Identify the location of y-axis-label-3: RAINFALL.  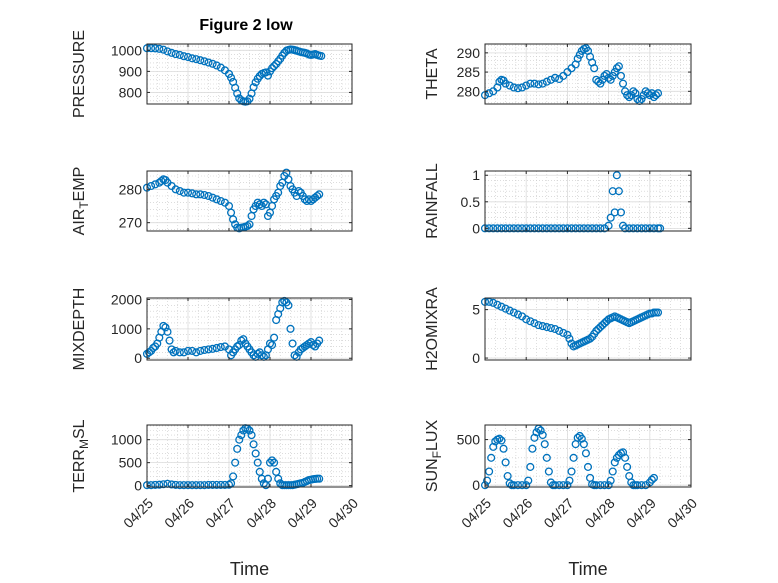
(432, 201).